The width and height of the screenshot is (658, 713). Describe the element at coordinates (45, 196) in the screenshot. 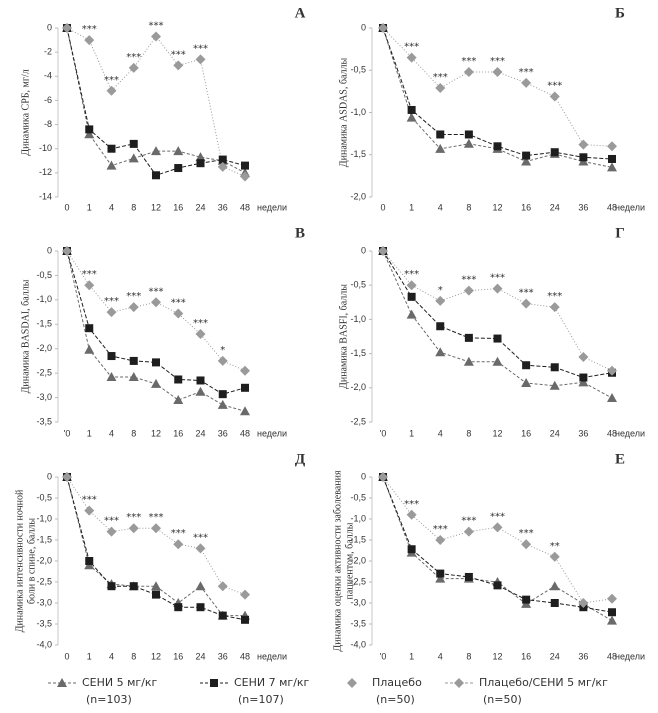

I see `y-tick-label: -14` at that location.